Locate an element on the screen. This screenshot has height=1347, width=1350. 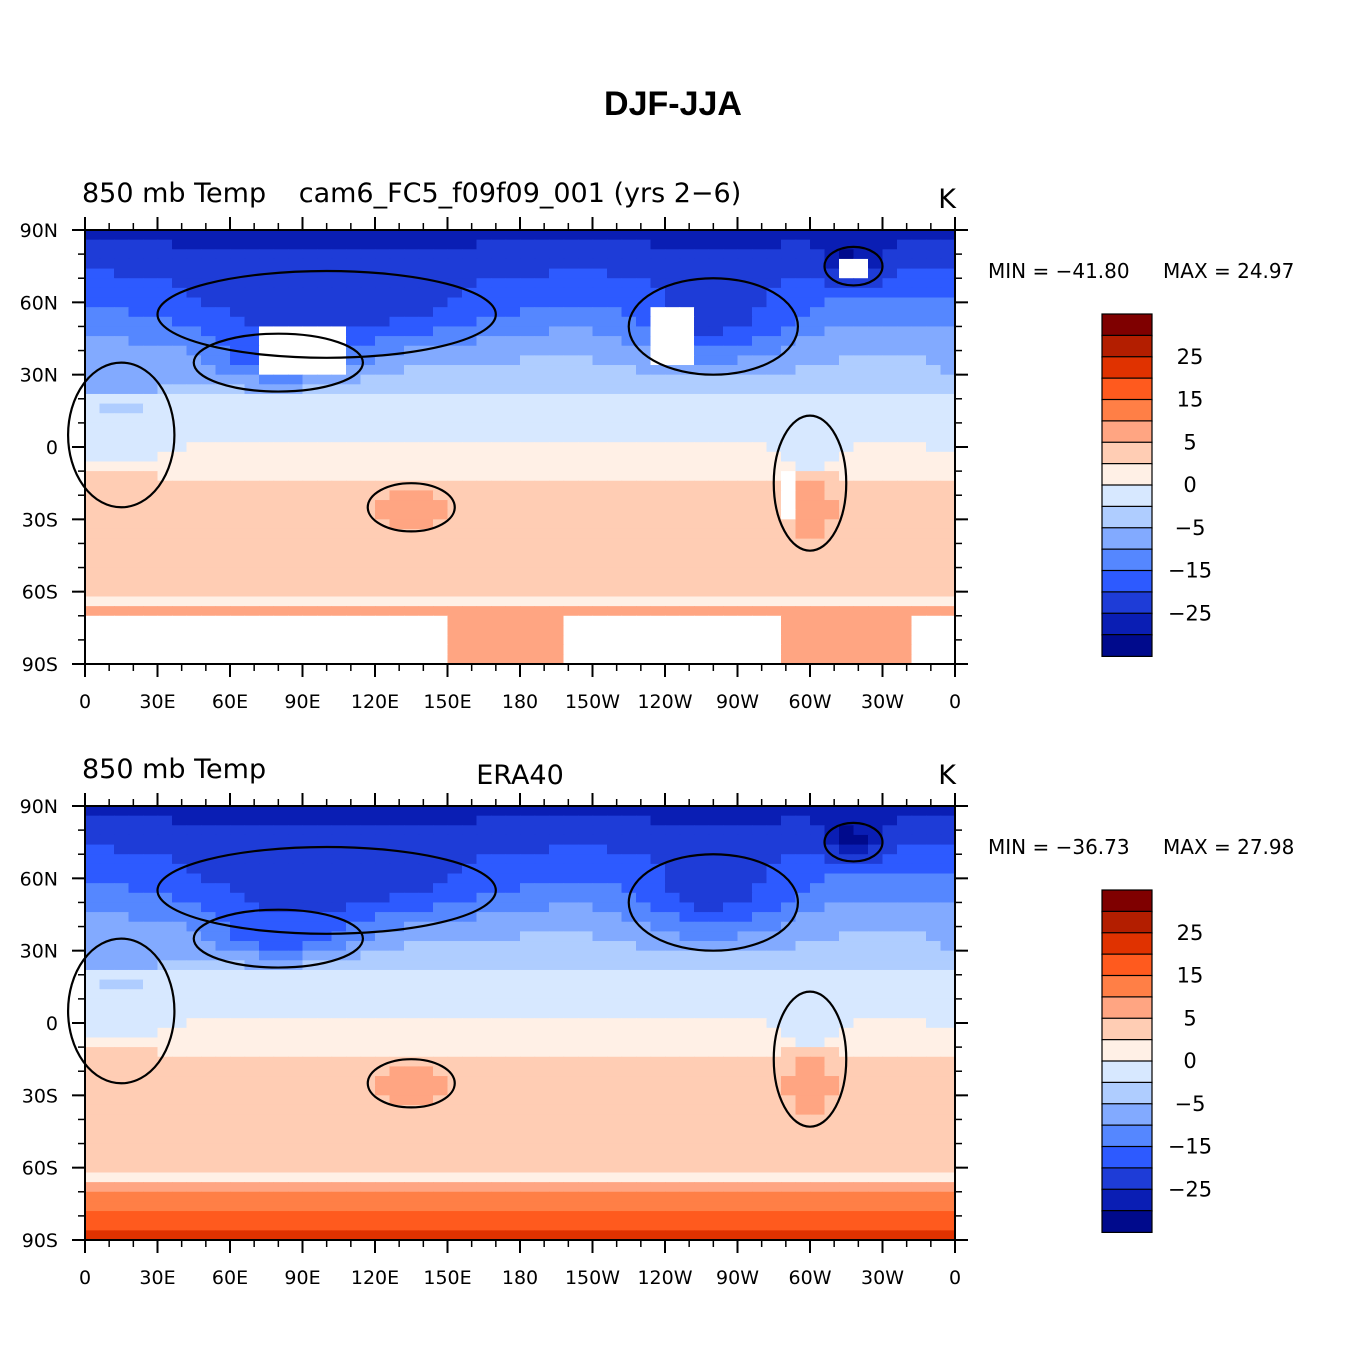
colorbar-swatch is located at coordinates (1127, 517).